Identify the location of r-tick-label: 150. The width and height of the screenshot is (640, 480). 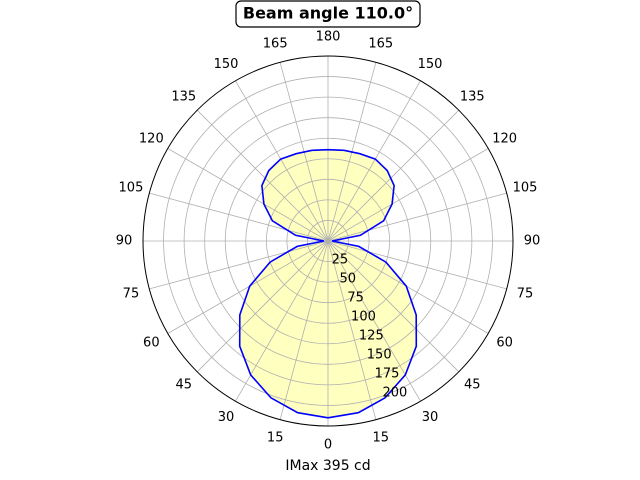
(379, 354).